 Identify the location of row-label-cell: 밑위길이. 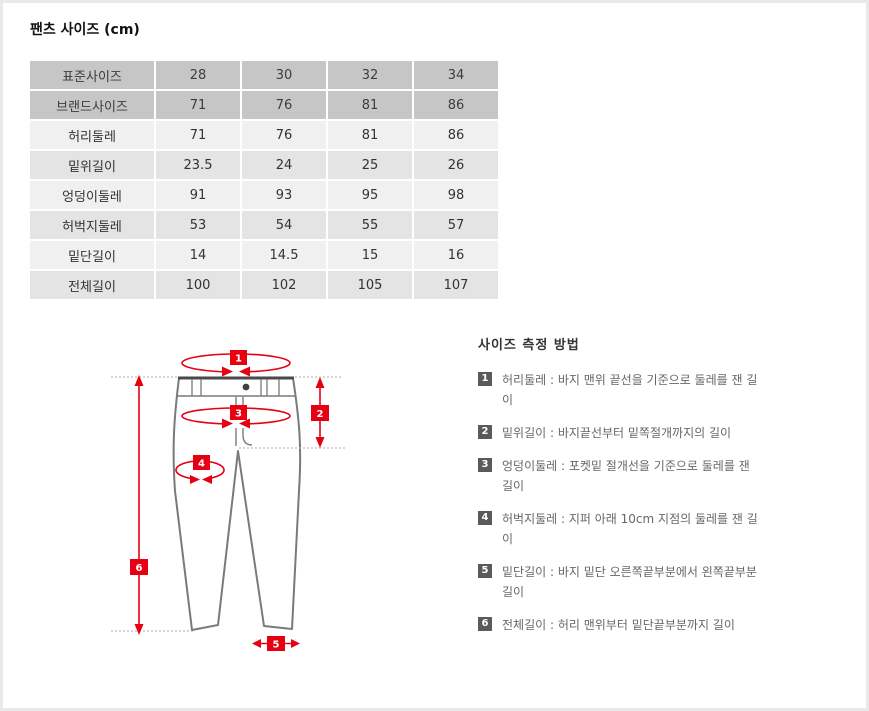
(92, 165).